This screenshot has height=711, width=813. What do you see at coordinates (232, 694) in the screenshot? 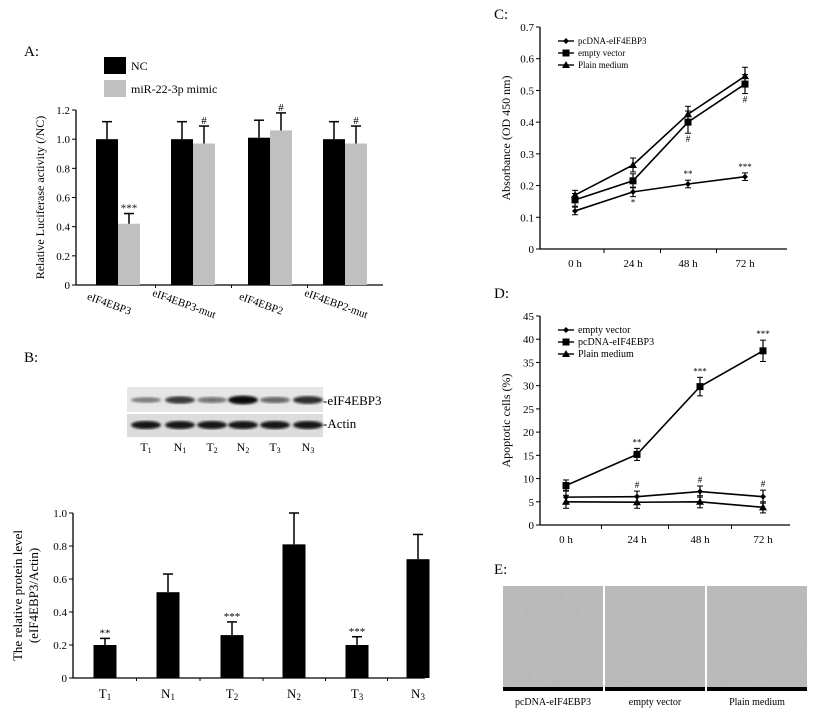
I see `x-category-label: T2` at bounding box center [232, 694].